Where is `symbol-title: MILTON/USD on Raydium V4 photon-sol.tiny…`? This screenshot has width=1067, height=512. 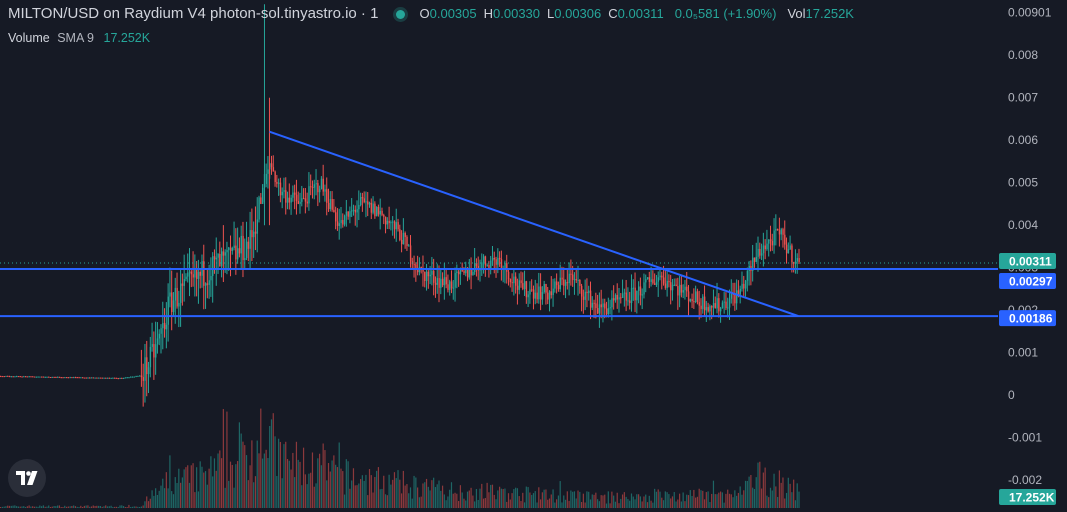
symbol-title: MILTON/USD on Raydium V4 photon-sol.tiny… is located at coordinates (193, 13).